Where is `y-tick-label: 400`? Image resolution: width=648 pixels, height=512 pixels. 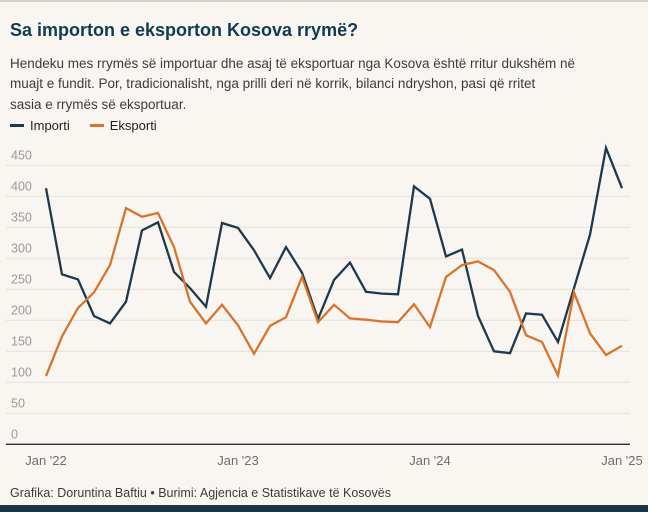
y-tick-label: 400 is located at coordinates (21, 186).